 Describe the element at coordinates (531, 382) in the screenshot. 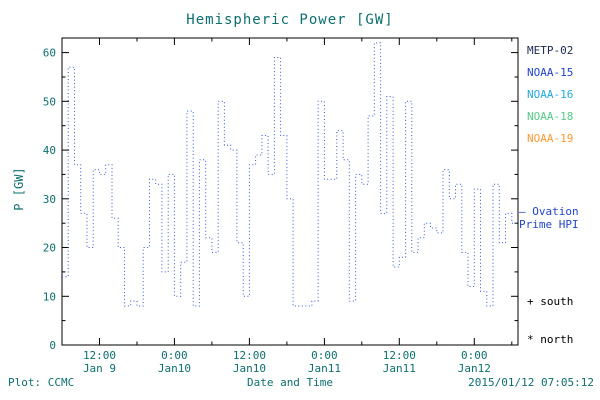

I see `plot-timestamp: 2015/01/12 07:05:12` at that location.